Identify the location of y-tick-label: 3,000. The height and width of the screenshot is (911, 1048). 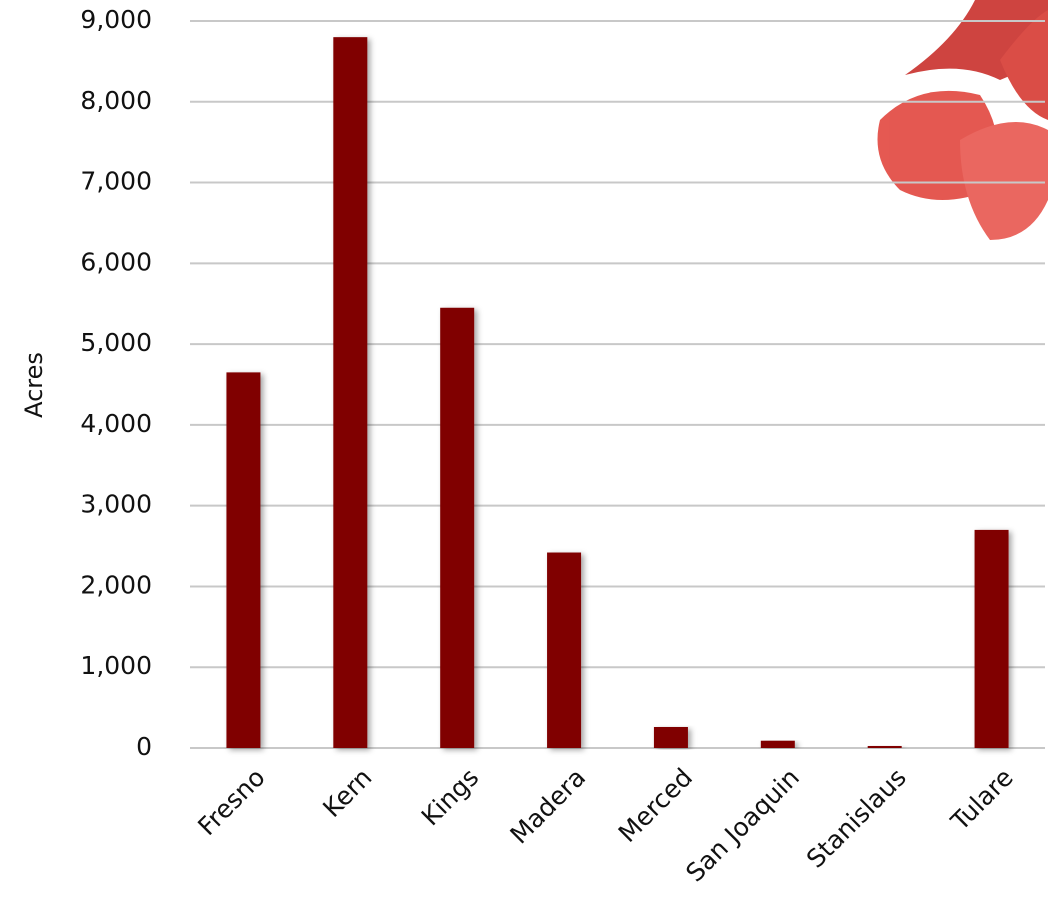
(116, 504).